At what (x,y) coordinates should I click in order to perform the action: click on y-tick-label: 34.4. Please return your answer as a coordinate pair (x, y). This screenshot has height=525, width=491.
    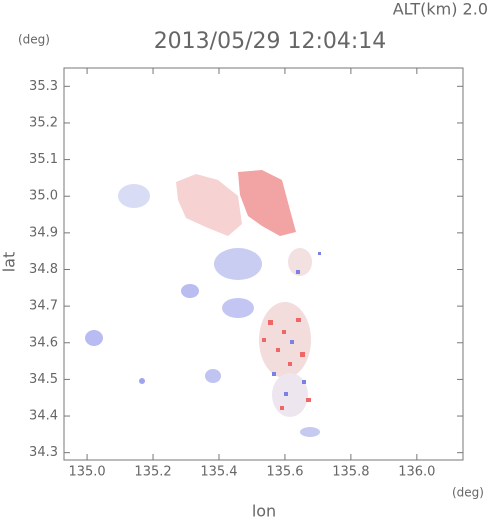
    Looking at the image, I should click on (43, 416).